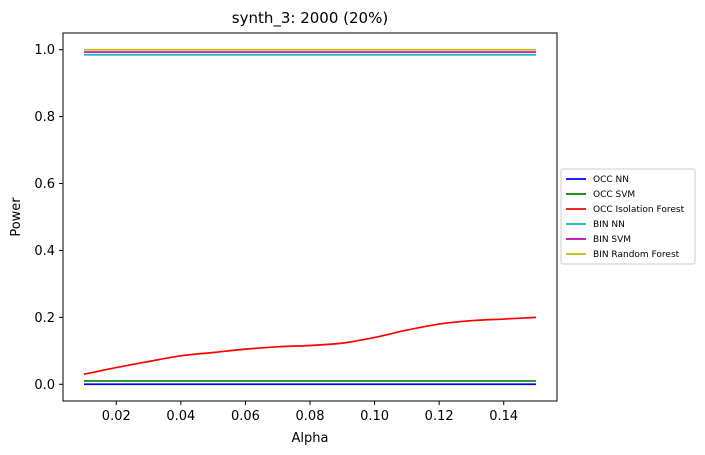  I want to click on x-tick-label: 0.14, so click(503, 416).